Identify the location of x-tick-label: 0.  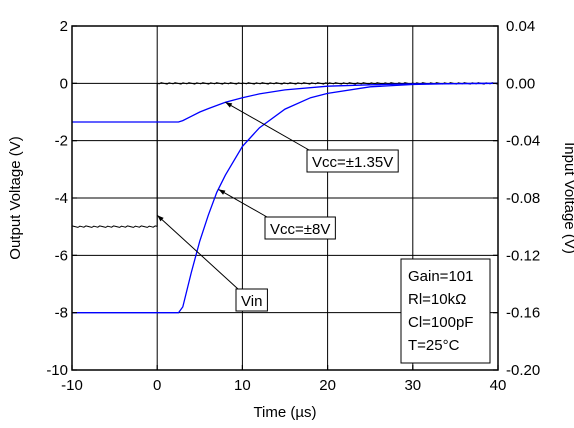
(157, 385).